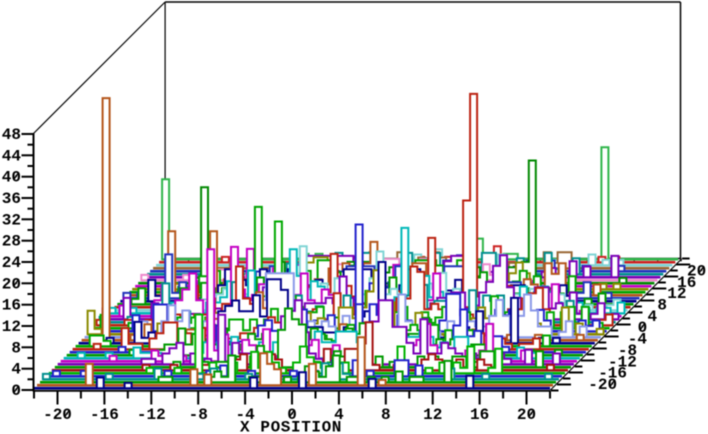  Describe the element at coordinates (11, 178) in the screenshot. I see `svg-text: 40` at that location.